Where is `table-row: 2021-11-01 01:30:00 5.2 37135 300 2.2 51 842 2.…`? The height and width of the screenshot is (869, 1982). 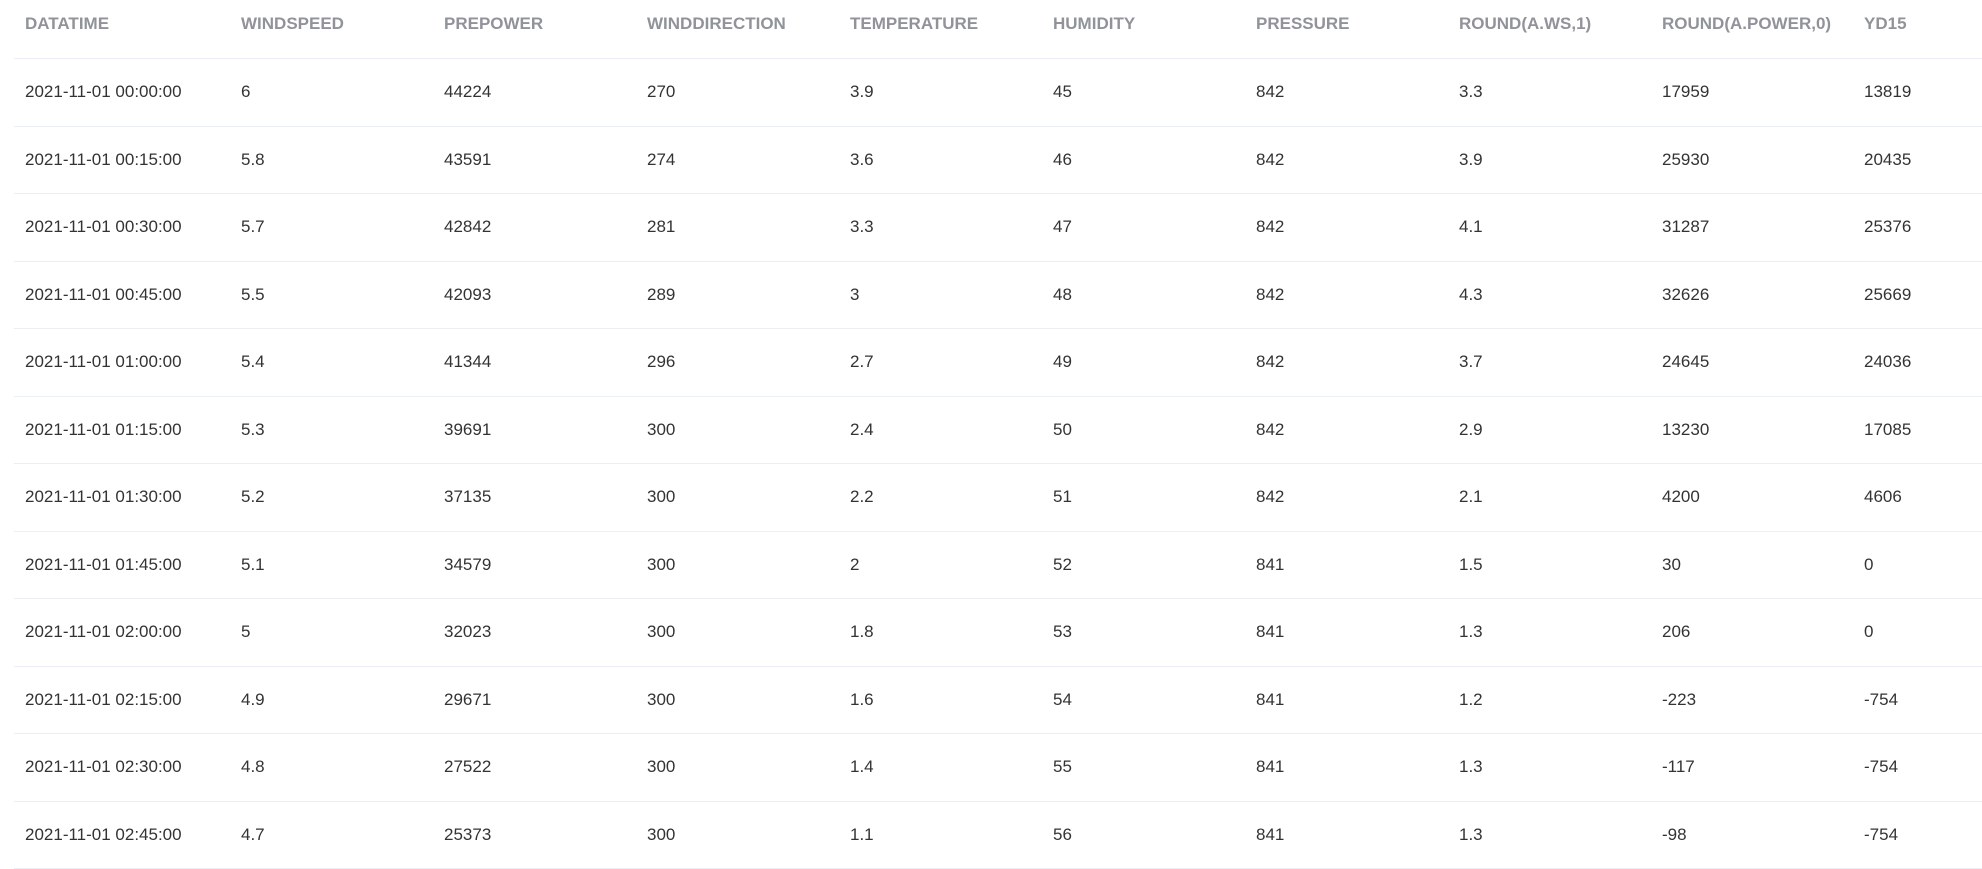 table-row: 2021-11-01 01:30:00 5.2 37135 300 2.2 51 842 2.… is located at coordinates (998, 498).